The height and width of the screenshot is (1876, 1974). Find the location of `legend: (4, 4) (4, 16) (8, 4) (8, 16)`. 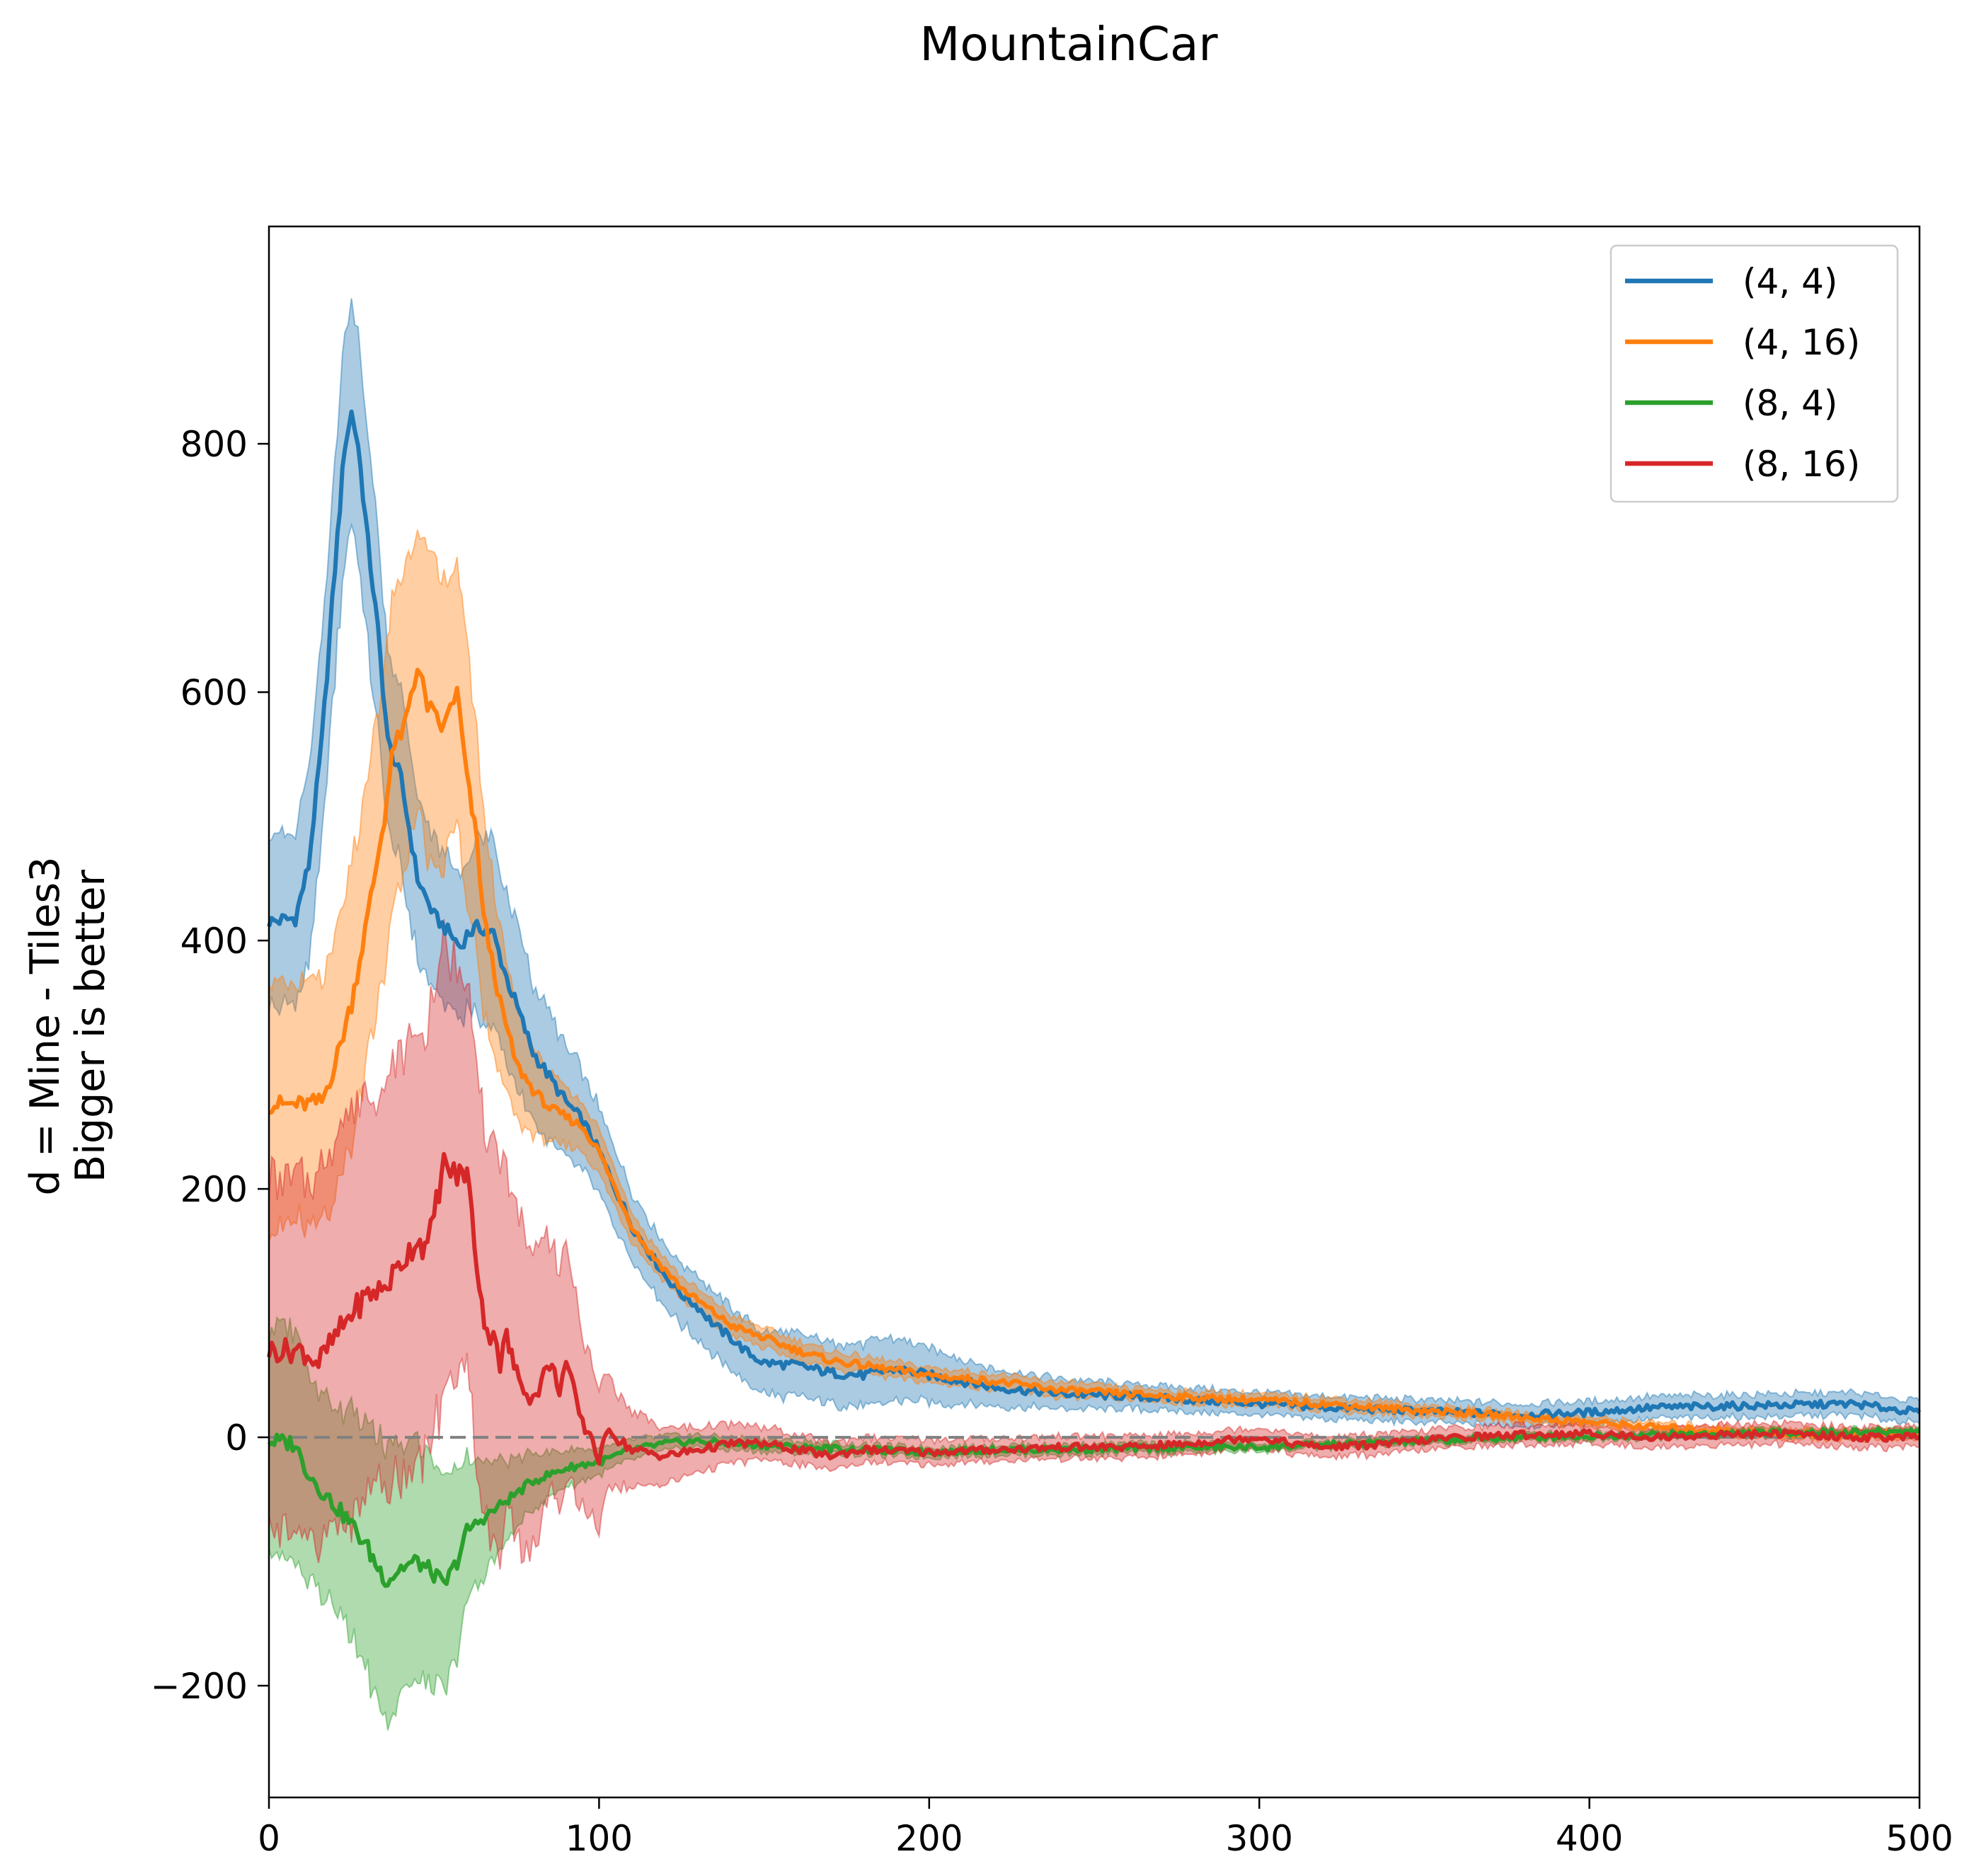

legend: (4, 4) (4, 16) (8, 4) (8, 16) is located at coordinates (1754, 374).